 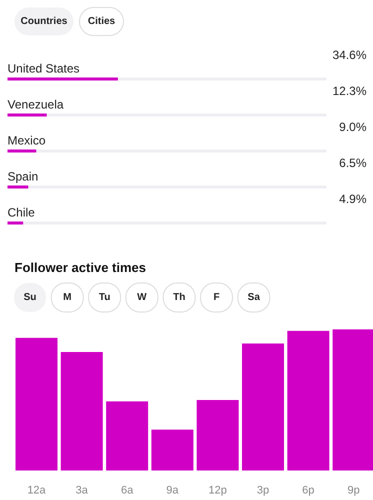 What do you see at coordinates (263, 490) in the screenshot?
I see `x-tick-label: 3p` at bounding box center [263, 490].